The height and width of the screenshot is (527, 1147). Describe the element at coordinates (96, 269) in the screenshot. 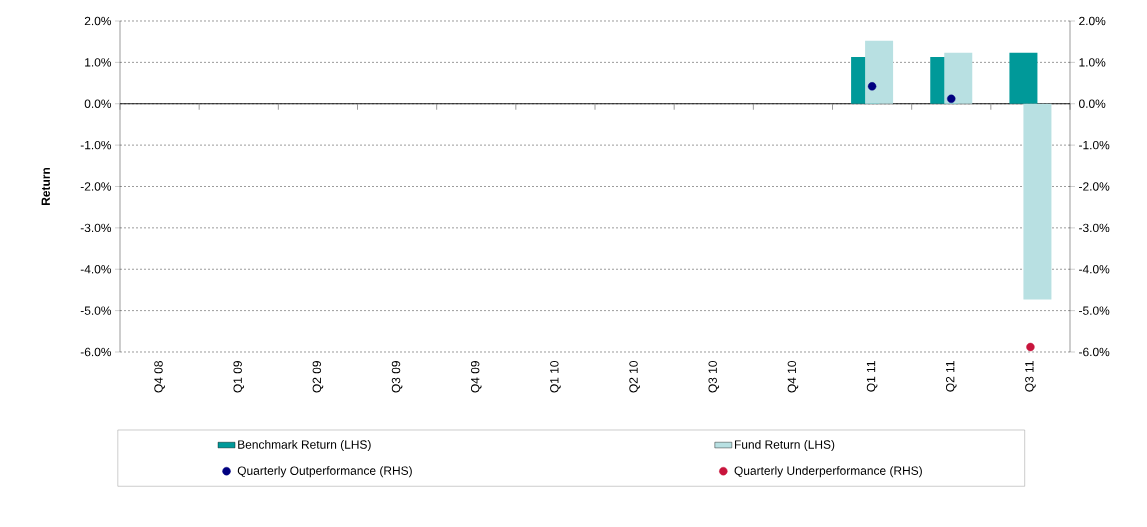

I see `y-tick-label: -4.0%` at that location.